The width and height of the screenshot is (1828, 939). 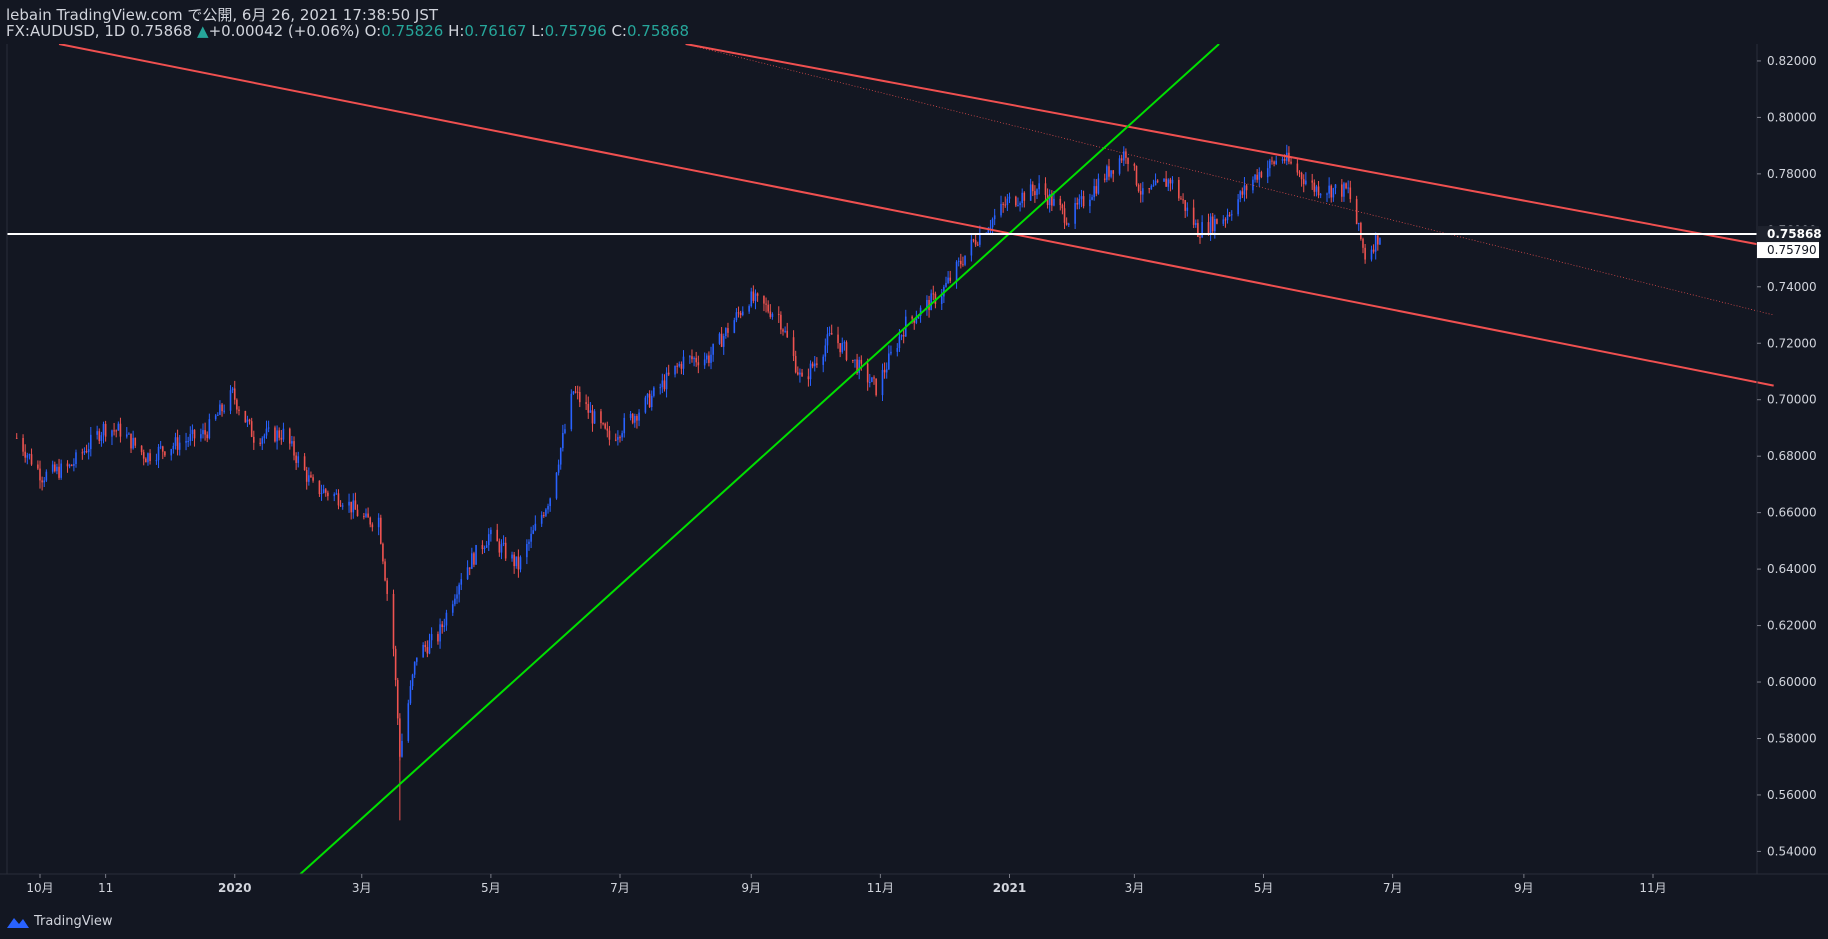 I want to click on time-tick-label: 9月, so click(x=1524, y=888).